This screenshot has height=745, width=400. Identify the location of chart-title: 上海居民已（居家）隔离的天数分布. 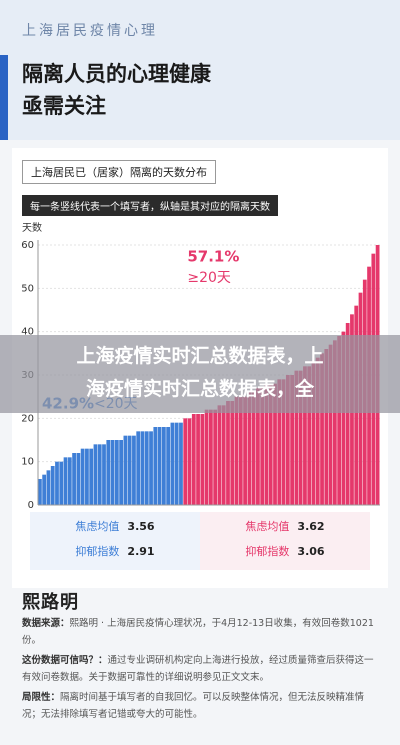
(119, 172).